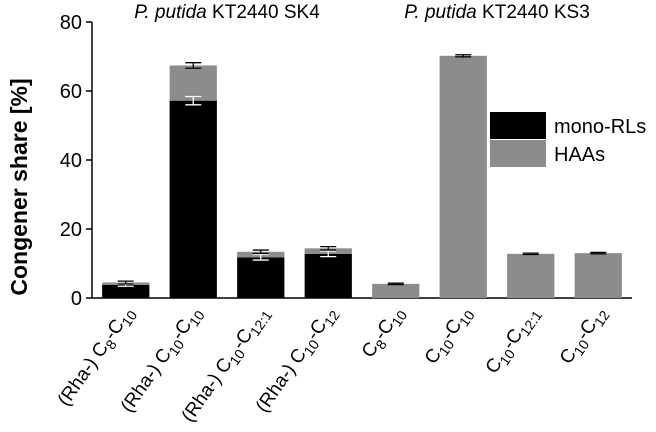 Image resolution: width=656 pixels, height=432 pixels. I want to click on y-tick-label: 20, so click(71, 230).